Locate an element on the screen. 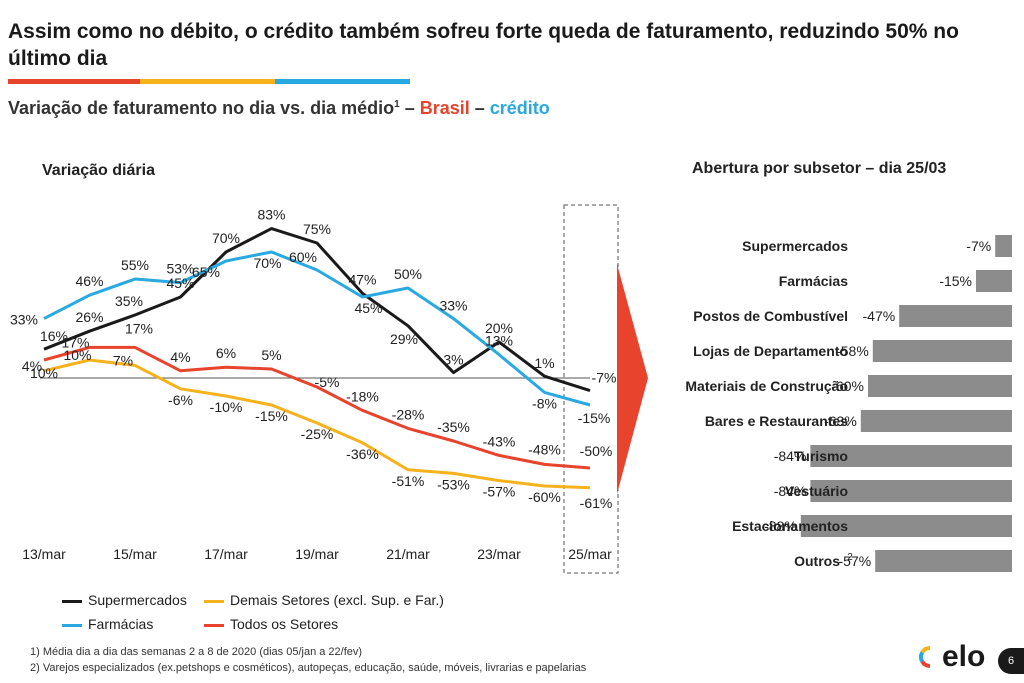 This screenshot has height=683, width=1024. data-label: 60% is located at coordinates (303, 257).